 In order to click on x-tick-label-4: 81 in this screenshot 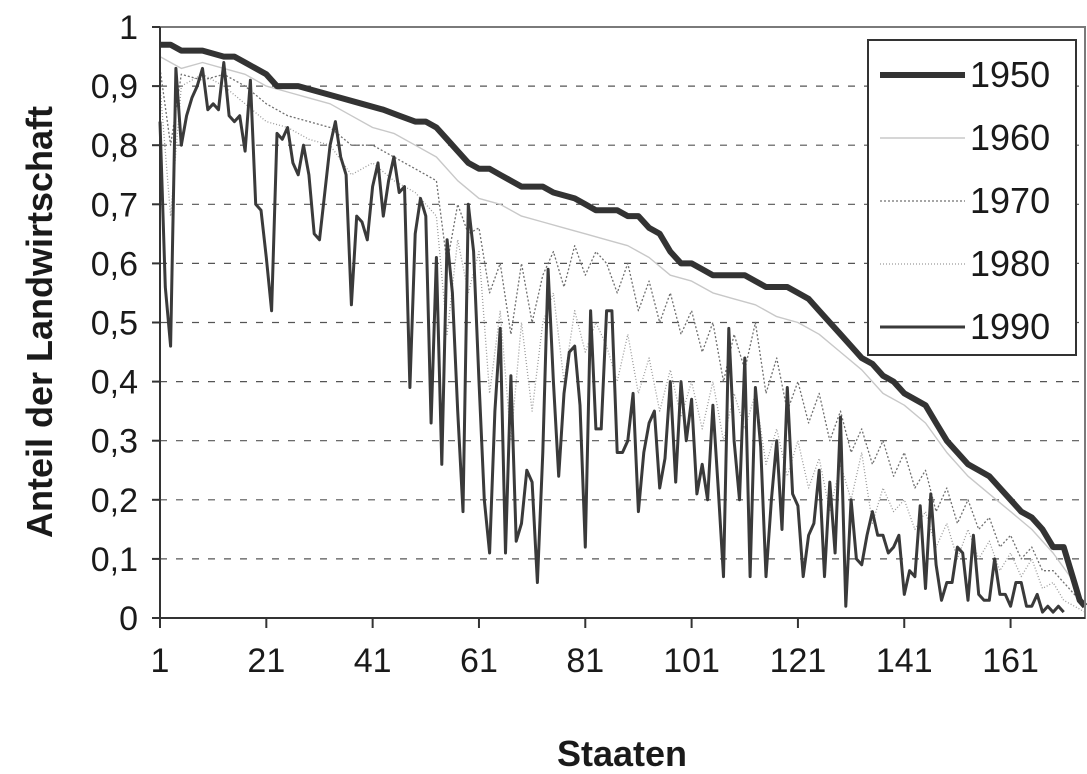, I will do `click(585, 661)`.